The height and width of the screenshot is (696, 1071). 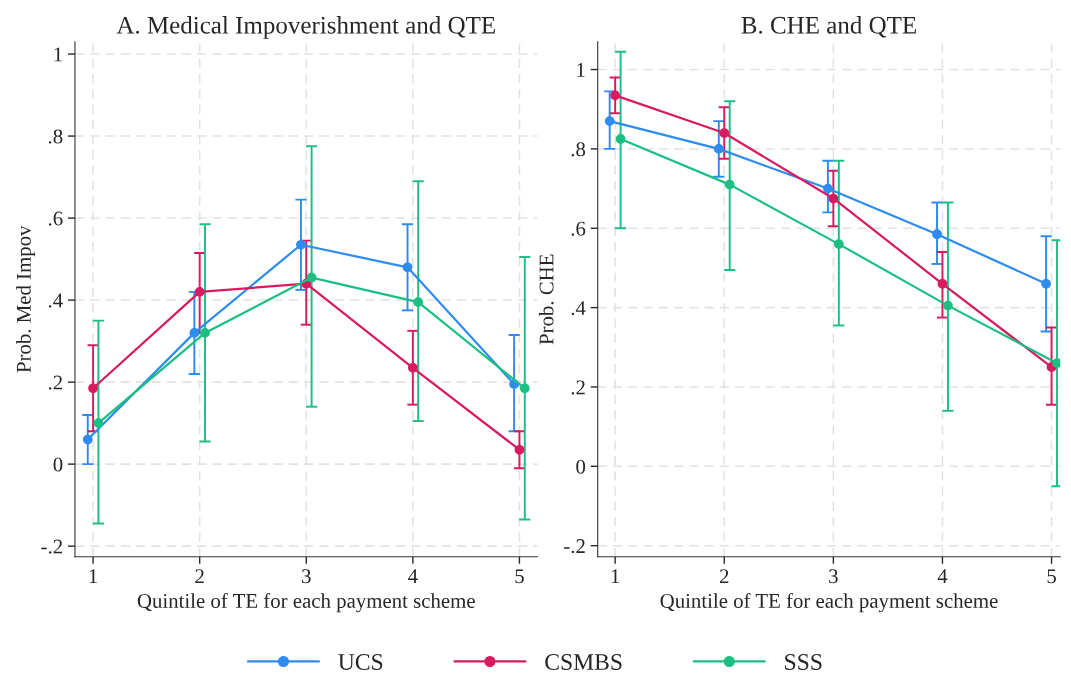 I want to click on legend-label: SSS, so click(x=803, y=662).